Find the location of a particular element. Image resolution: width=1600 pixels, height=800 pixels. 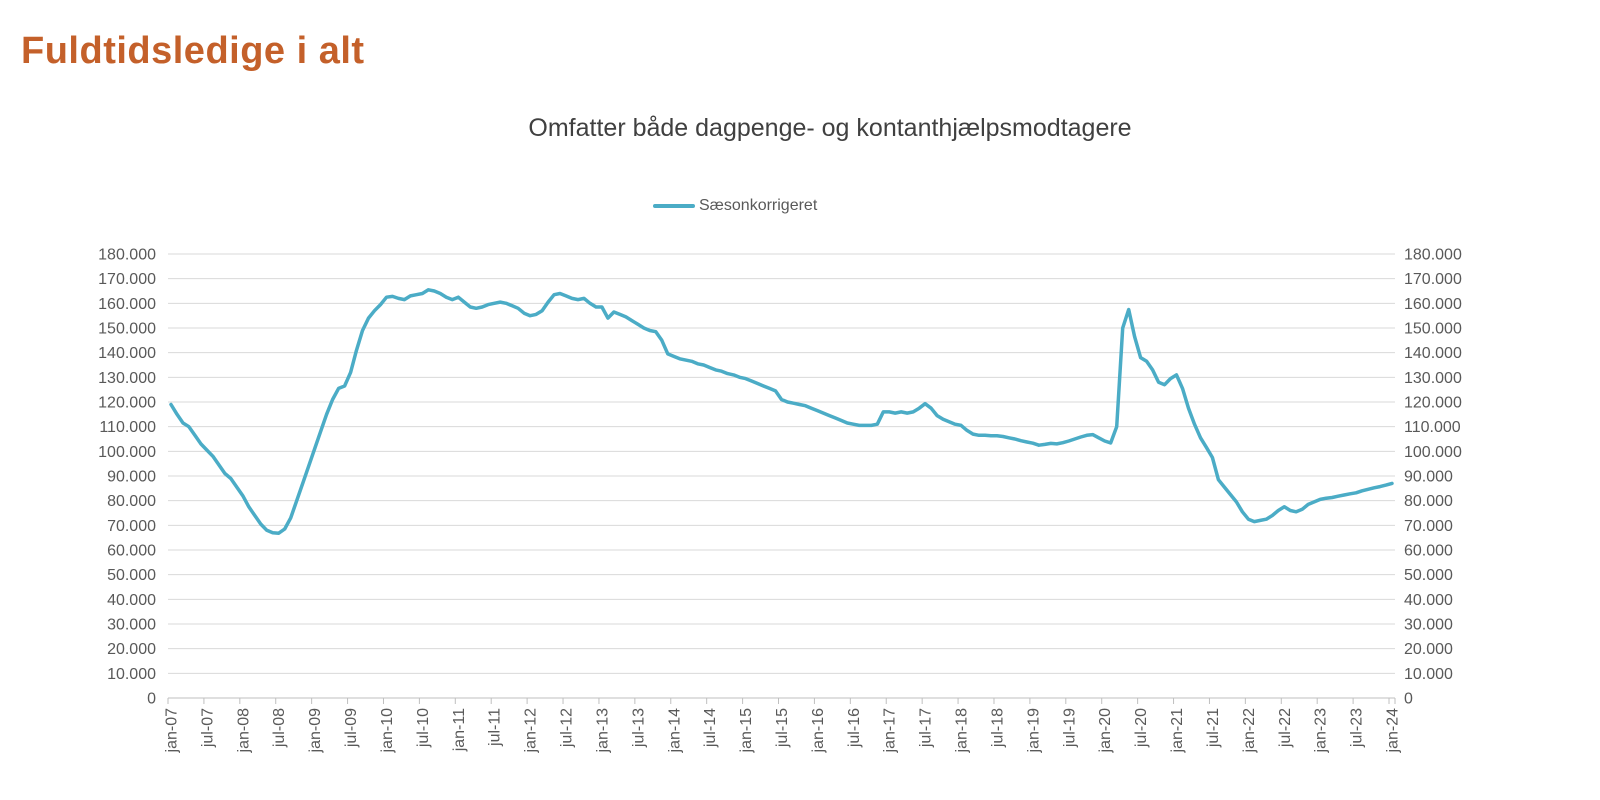

x-axis-label: jan-16 is located at coordinates (818, 731).